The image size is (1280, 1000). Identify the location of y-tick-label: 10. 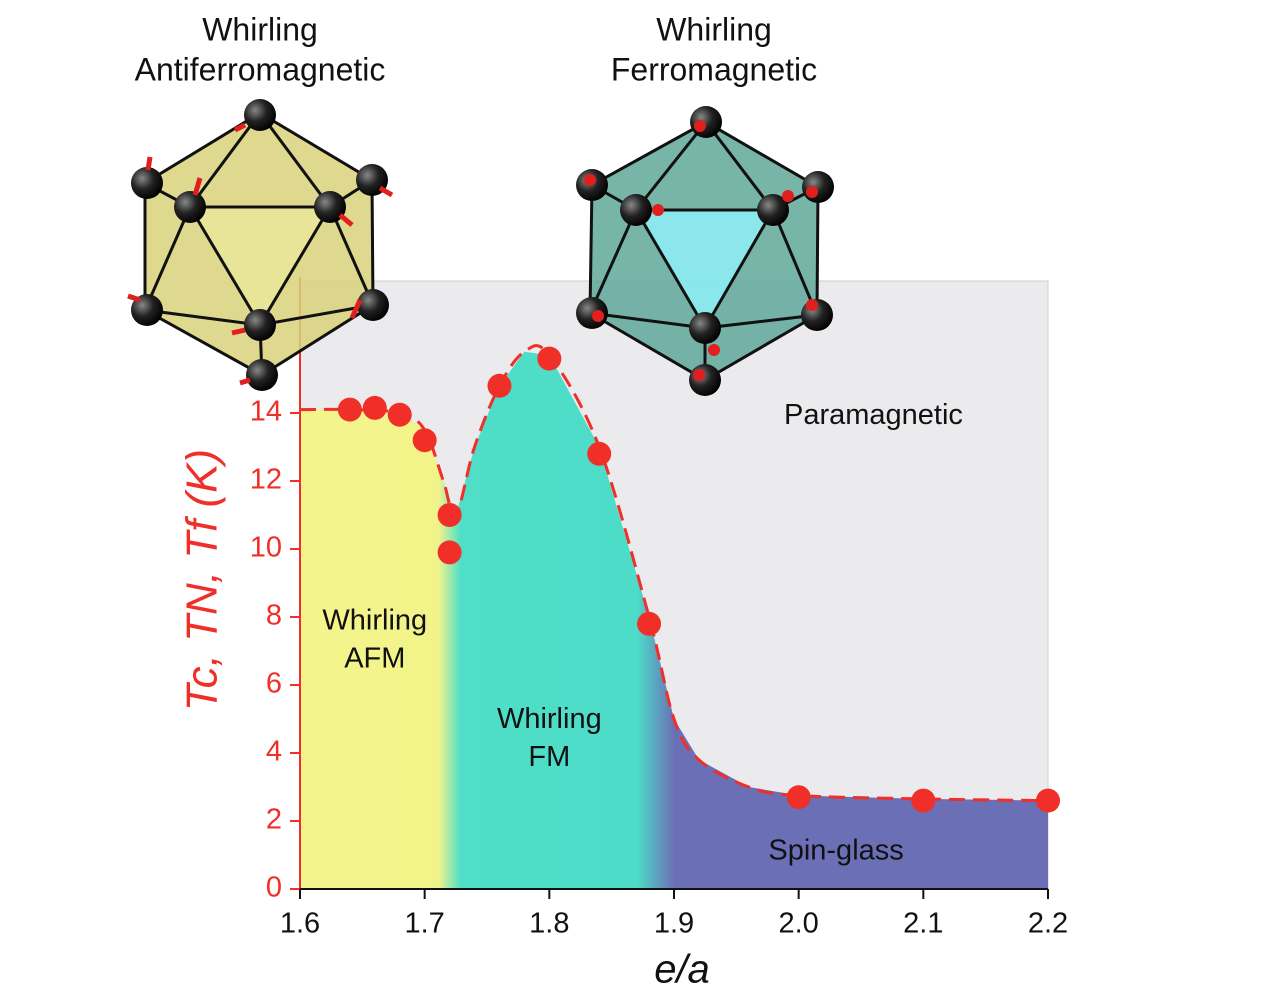
(266, 548).